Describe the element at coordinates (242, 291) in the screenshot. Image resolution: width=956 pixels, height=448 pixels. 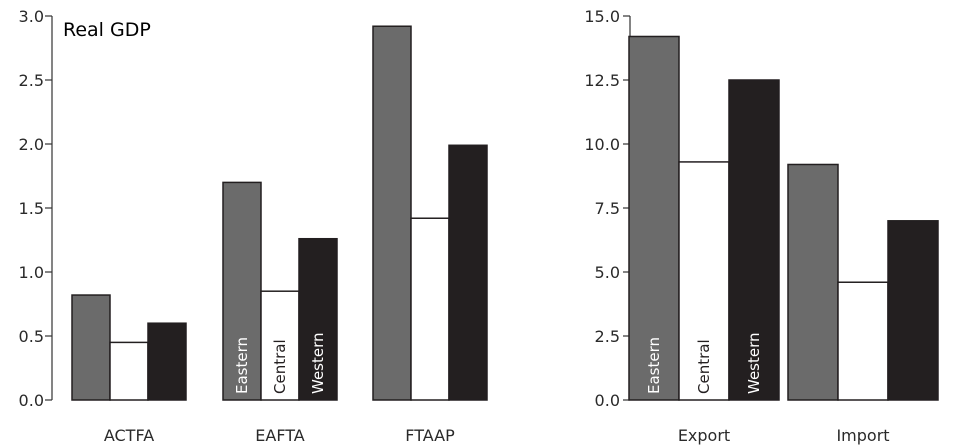
I see `bar-eafta-eastern` at that location.